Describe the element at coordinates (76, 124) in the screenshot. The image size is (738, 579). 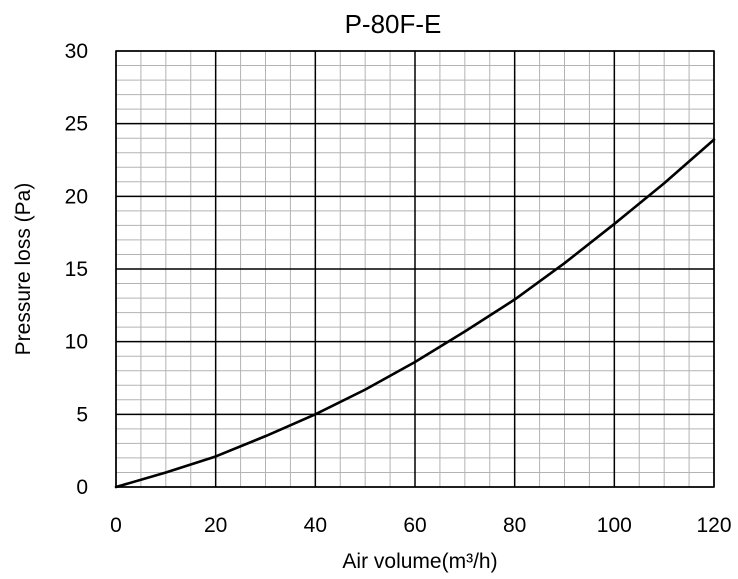
I see `y-tick-label: 25` at that location.